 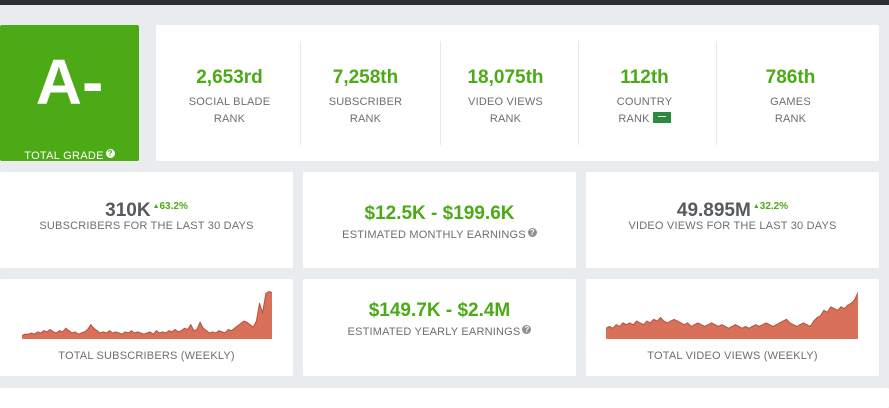 I want to click on rank-label: VIDEO VIEWS RANK, so click(x=505, y=111).